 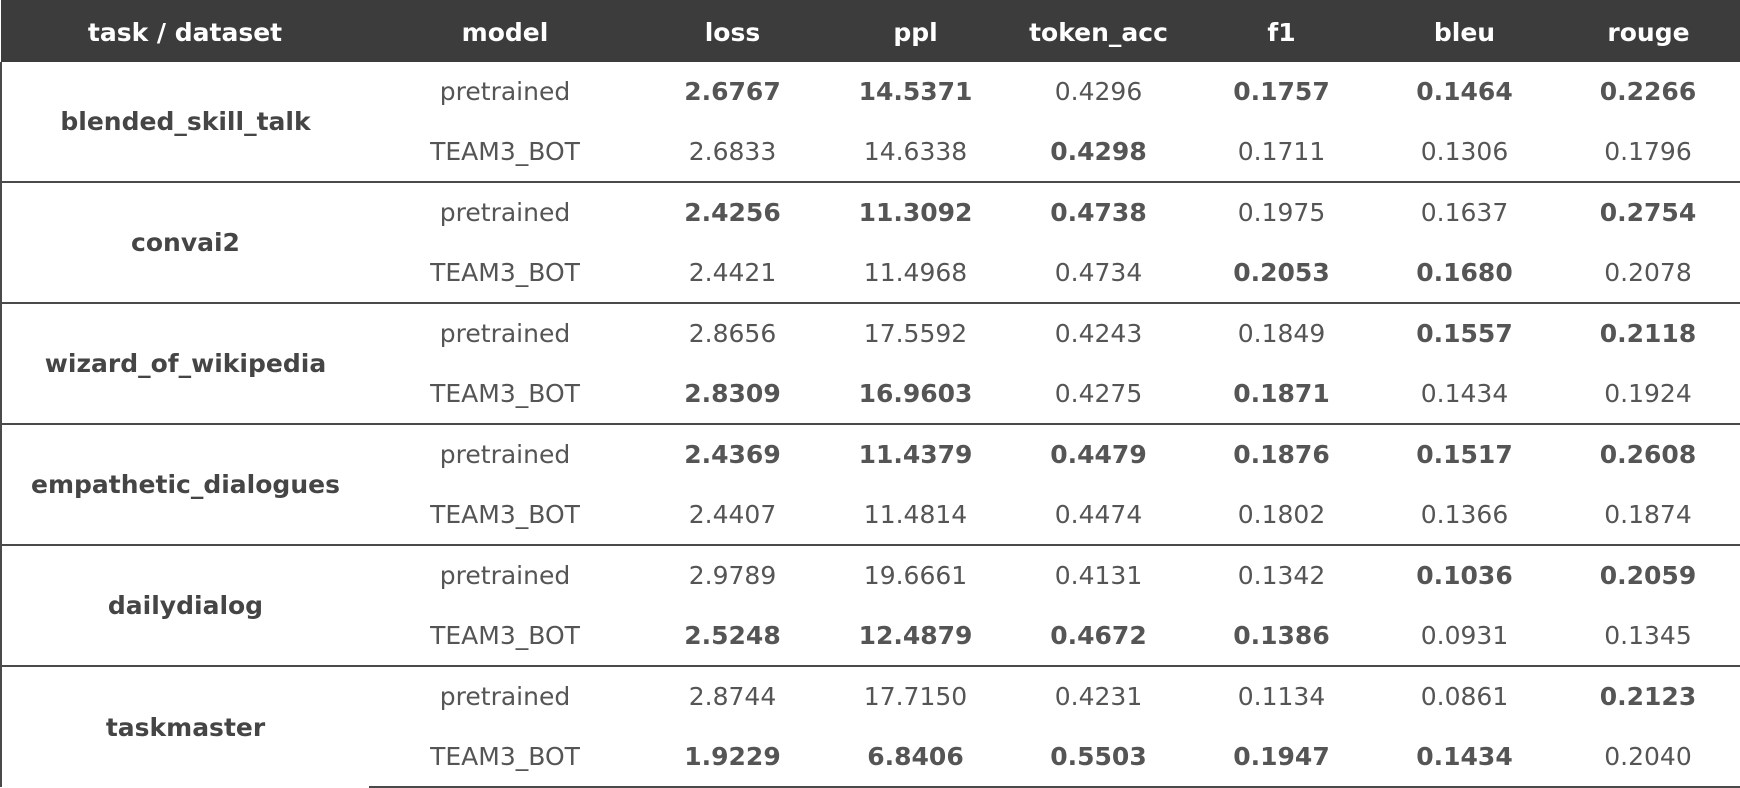 I want to click on metric-cell-loss: 2.9789, so click(x=732, y=575).